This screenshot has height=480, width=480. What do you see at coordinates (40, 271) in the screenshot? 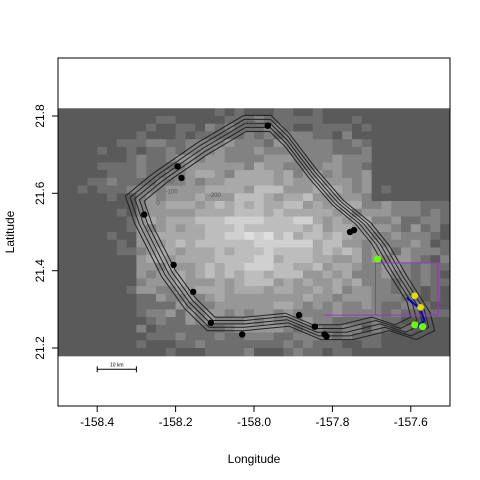
I see `y-tick-label: 21.4` at bounding box center [40, 271].